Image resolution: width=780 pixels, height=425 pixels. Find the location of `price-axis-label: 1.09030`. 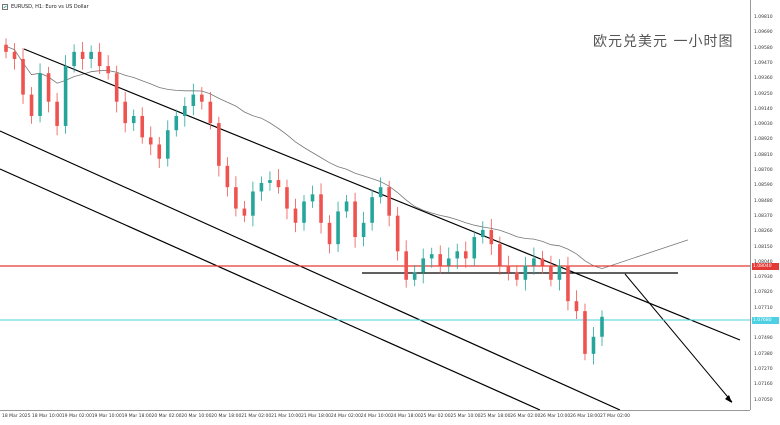

price-axis-label: 1.09030 is located at coordinates (763, 125).